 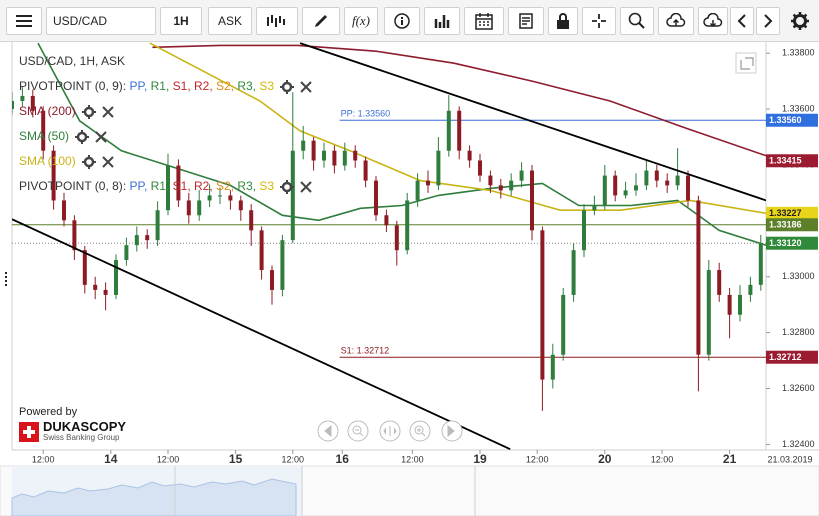 I want to click on period-button: 1H, so click(x=181, y=21).